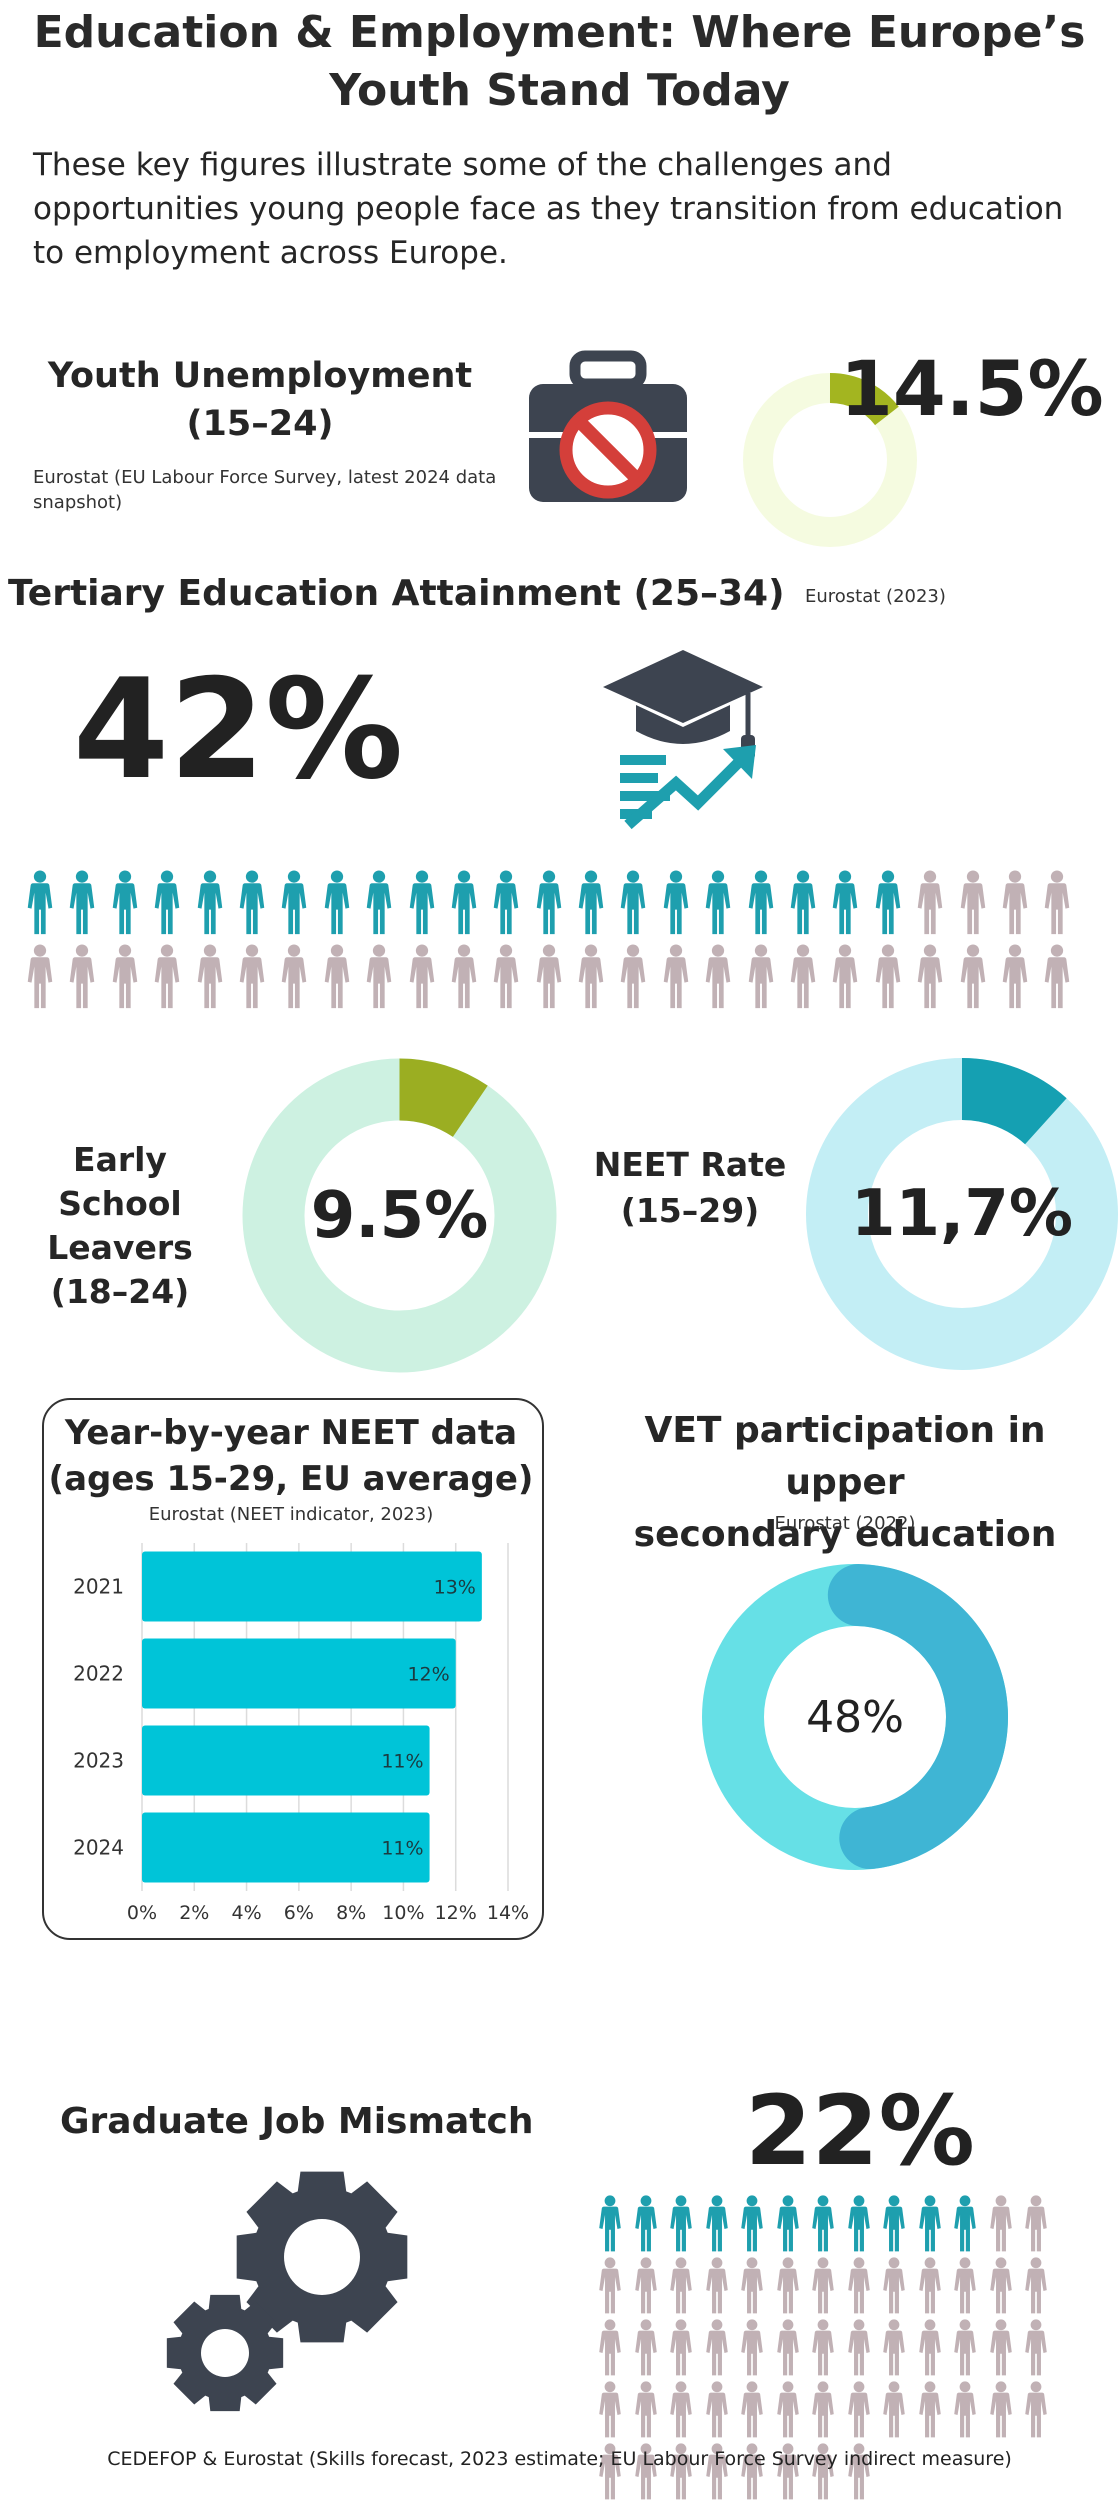  I want to click on gears-icon, so click(287, 2291).